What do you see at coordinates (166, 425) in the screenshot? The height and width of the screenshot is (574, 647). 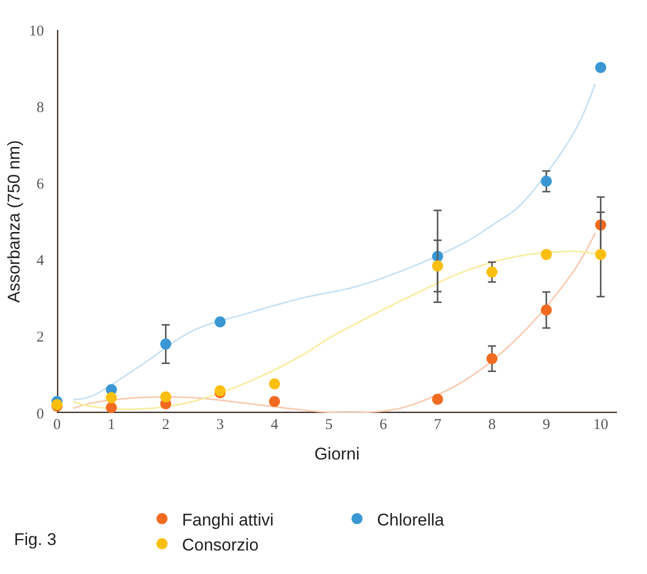 I see `x-tick-label: 2` at bounding box center [166, 425].